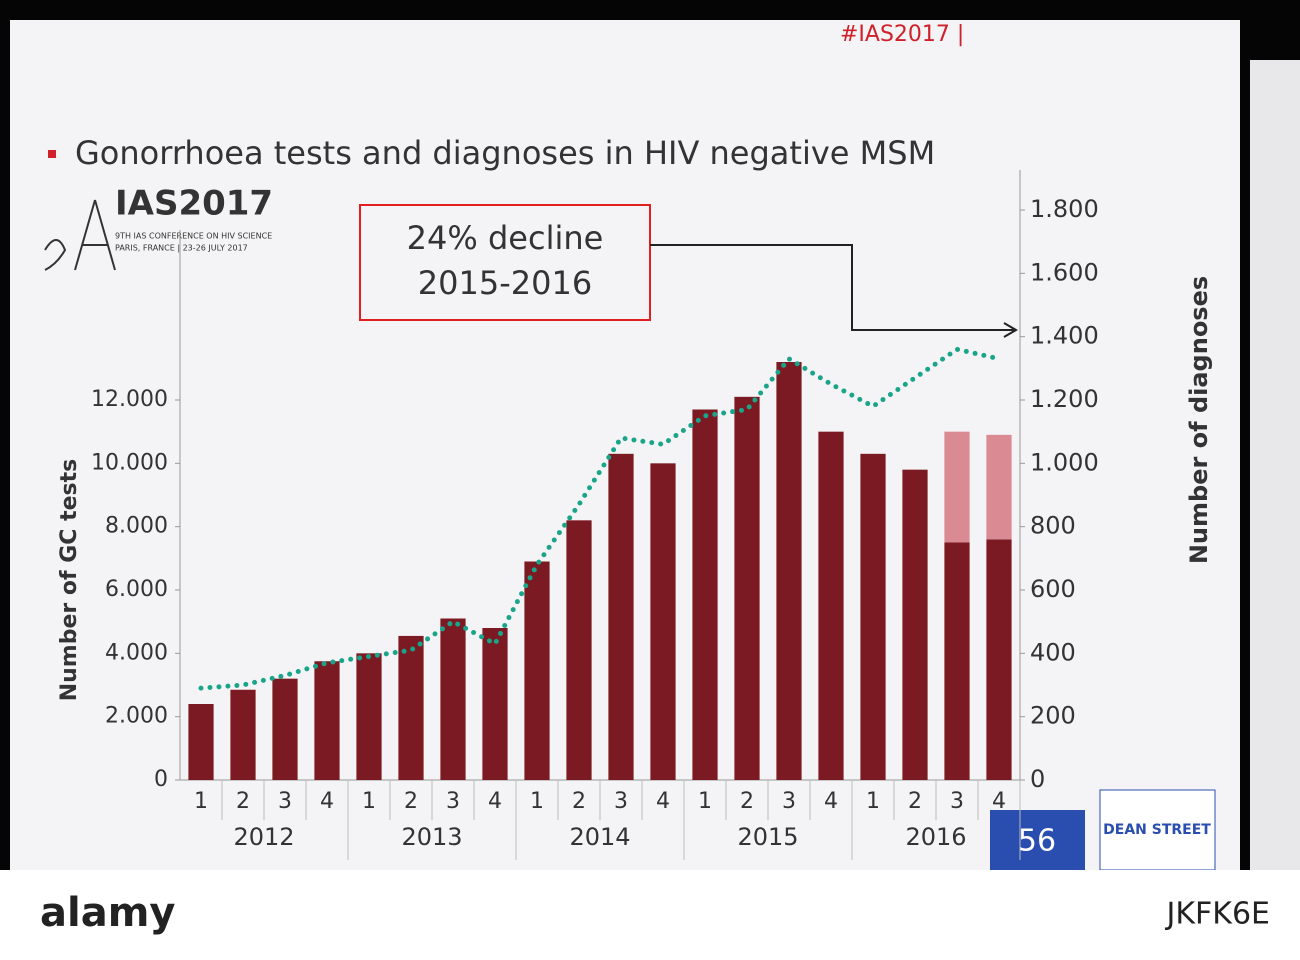 Image resolution: width=1300 pixels, height=960 pixels. Describe the element at coordinates (1064, 336) in the screenshot. I see `y2-tick-label: 1.400` at that location.